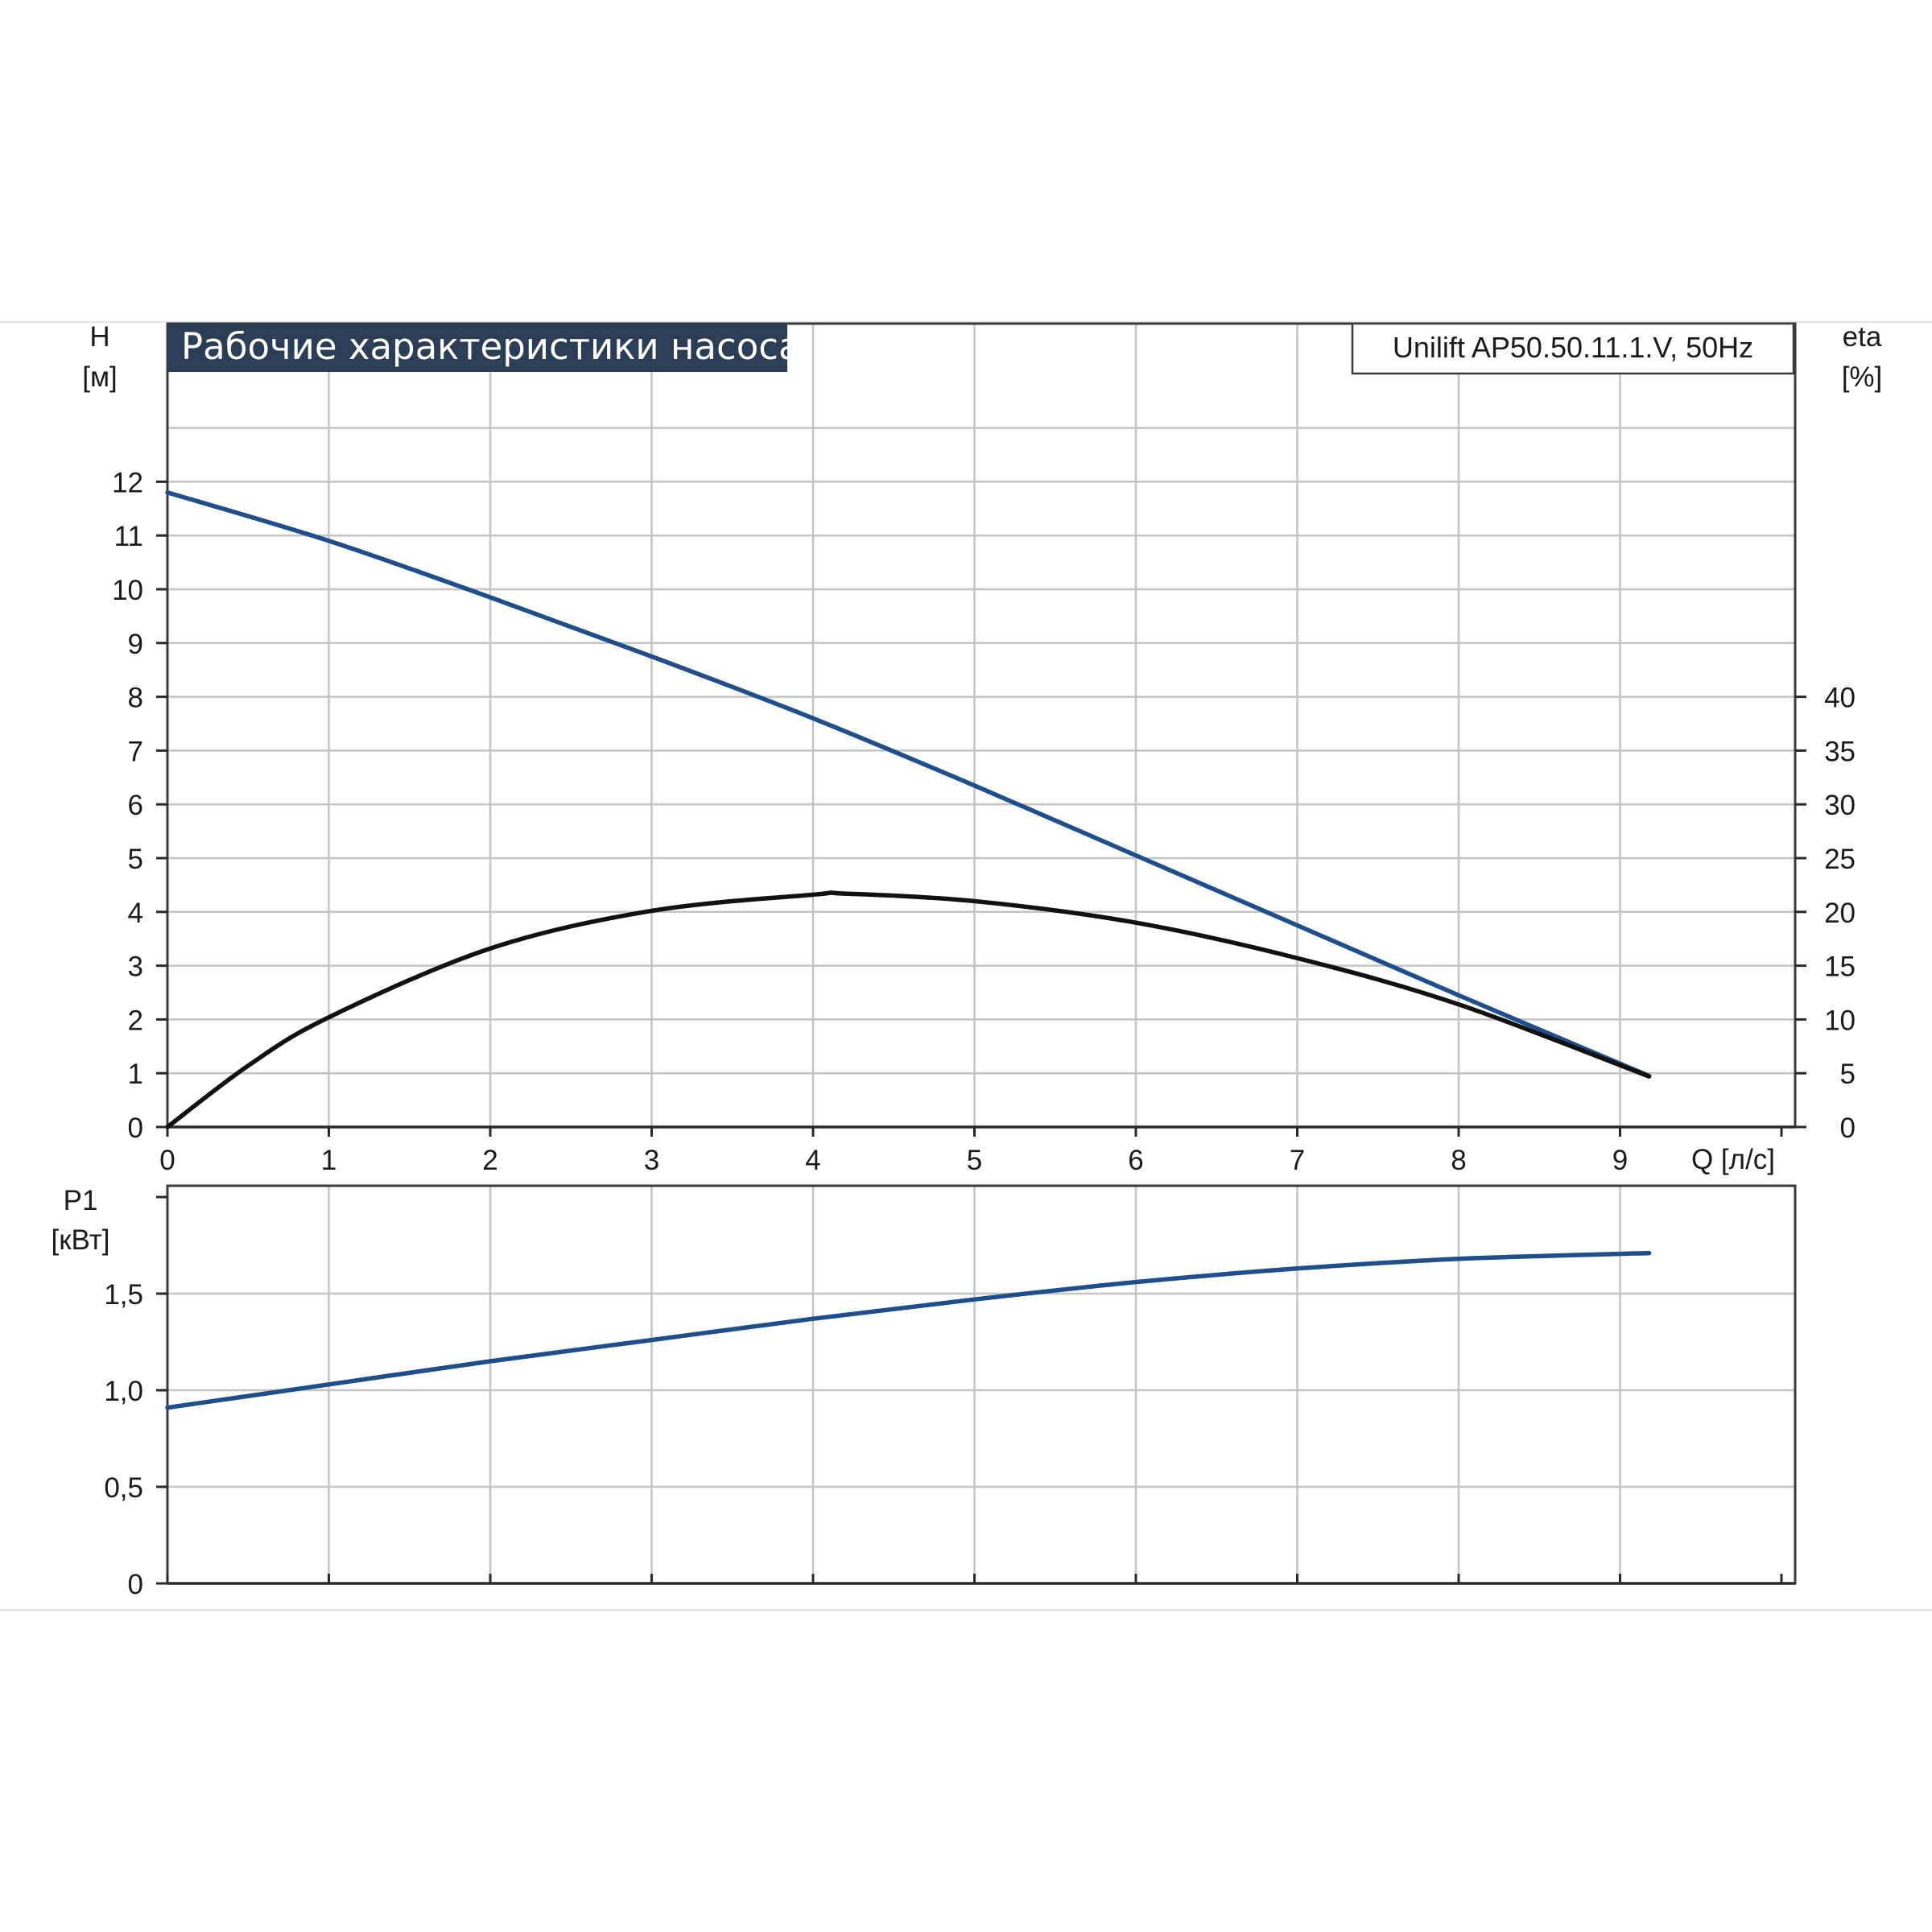 The image size is (1932, 1932). Describe the element at coordinates (135, 751) in the screenshot. I see `y-tick-label: 7` at that location.